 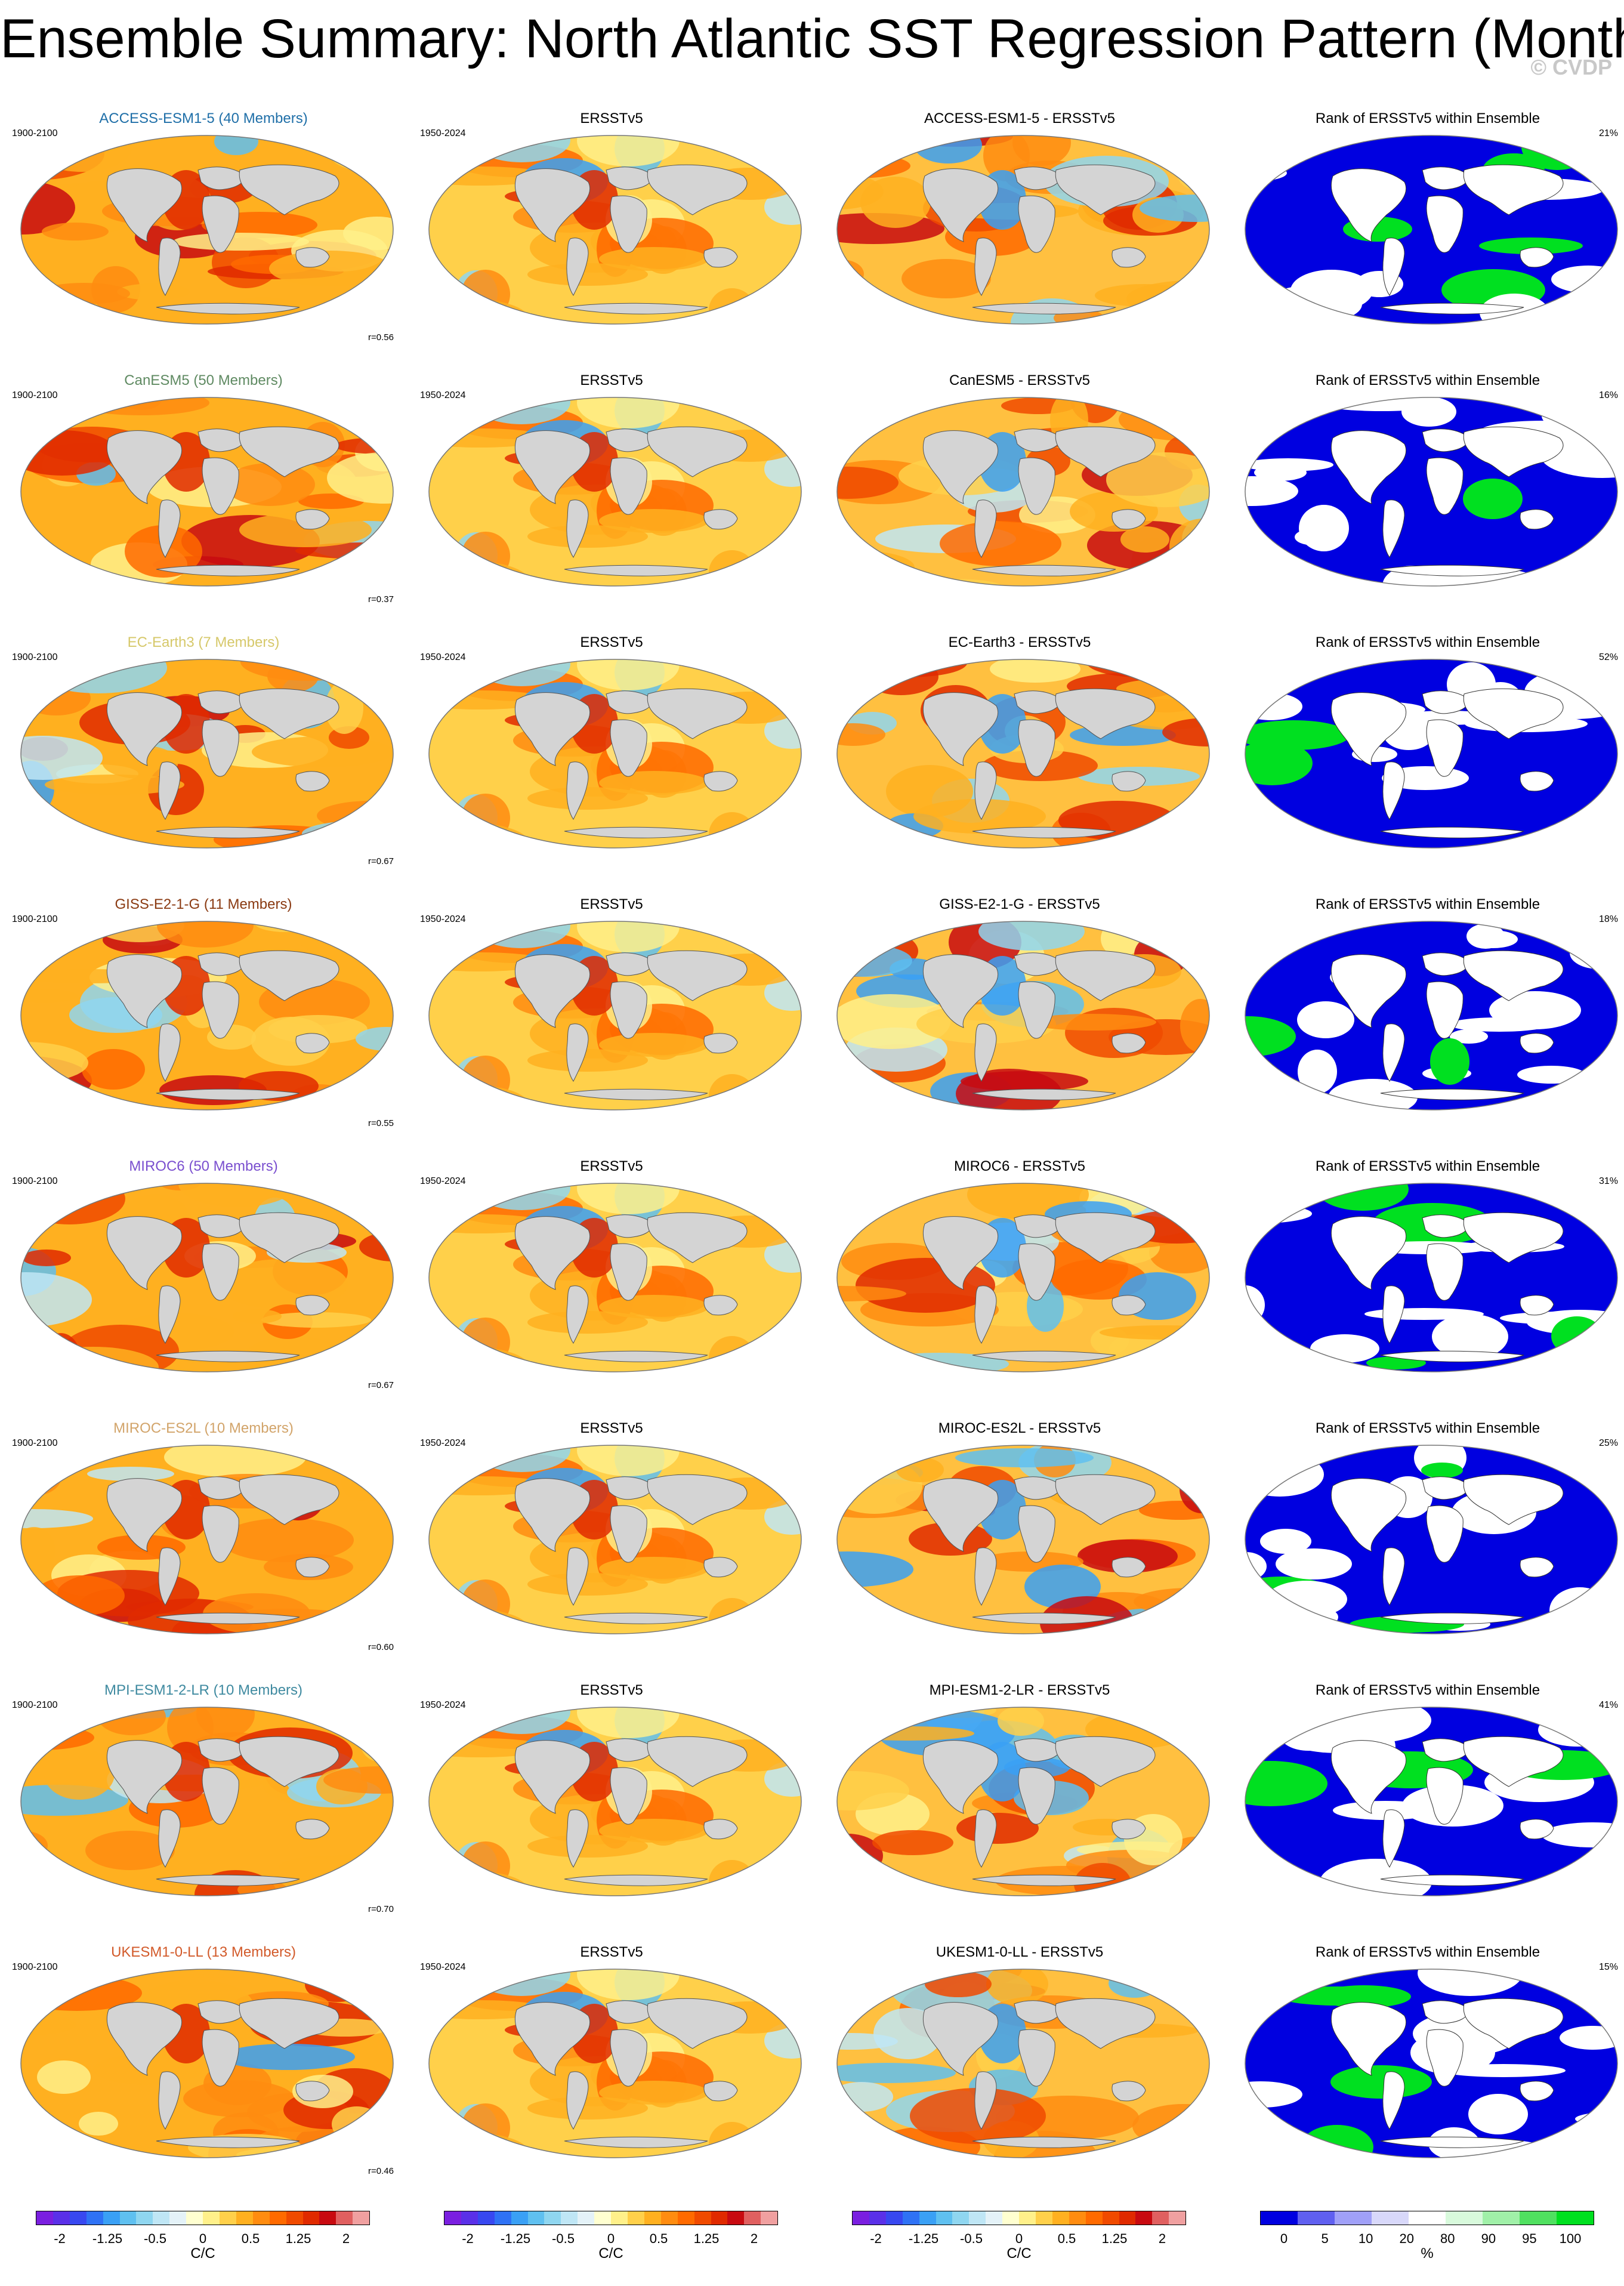 I want to click on rank-panel: Rank of ERSSTv5 within Ensemble 18%, so click(x=1428, y=1024).